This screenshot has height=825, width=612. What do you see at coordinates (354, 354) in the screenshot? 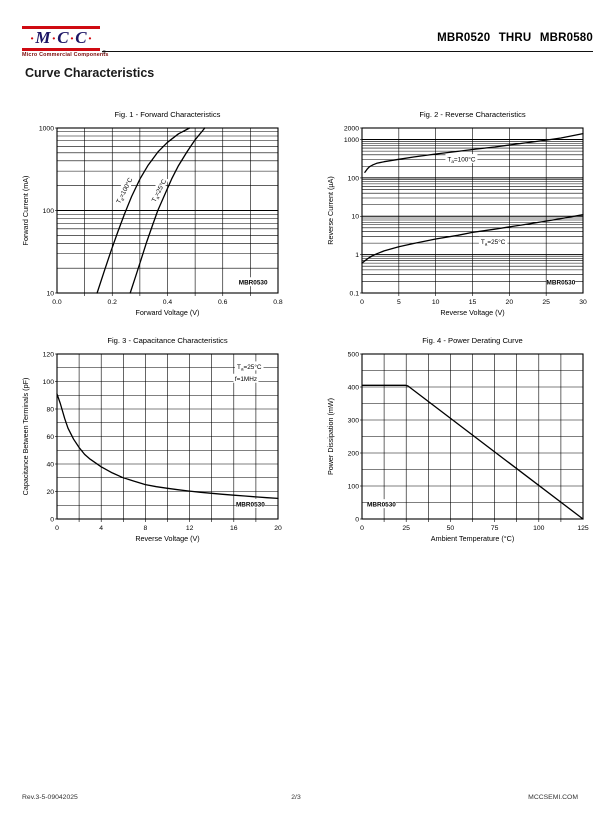
I see `y-tick-label: 500` at bounding box center [354, 354].